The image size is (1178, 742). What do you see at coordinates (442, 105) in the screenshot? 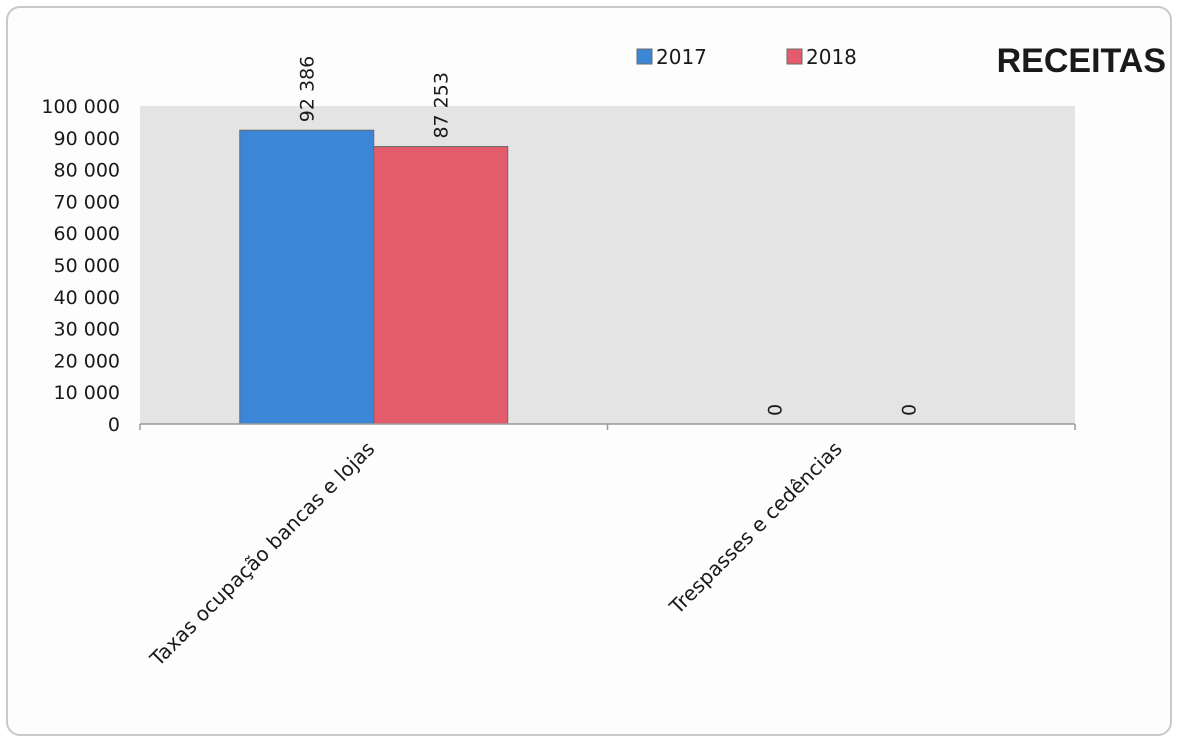
I see `data-label-2018: 87 253` at bounding box center [442, 105].